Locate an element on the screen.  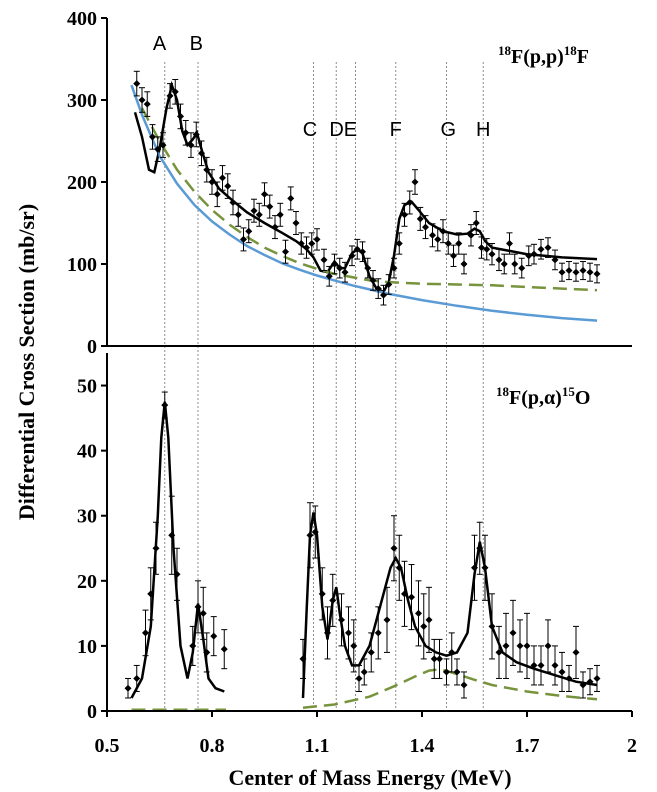
resonance-label: F is located at coordinates (396, 130).